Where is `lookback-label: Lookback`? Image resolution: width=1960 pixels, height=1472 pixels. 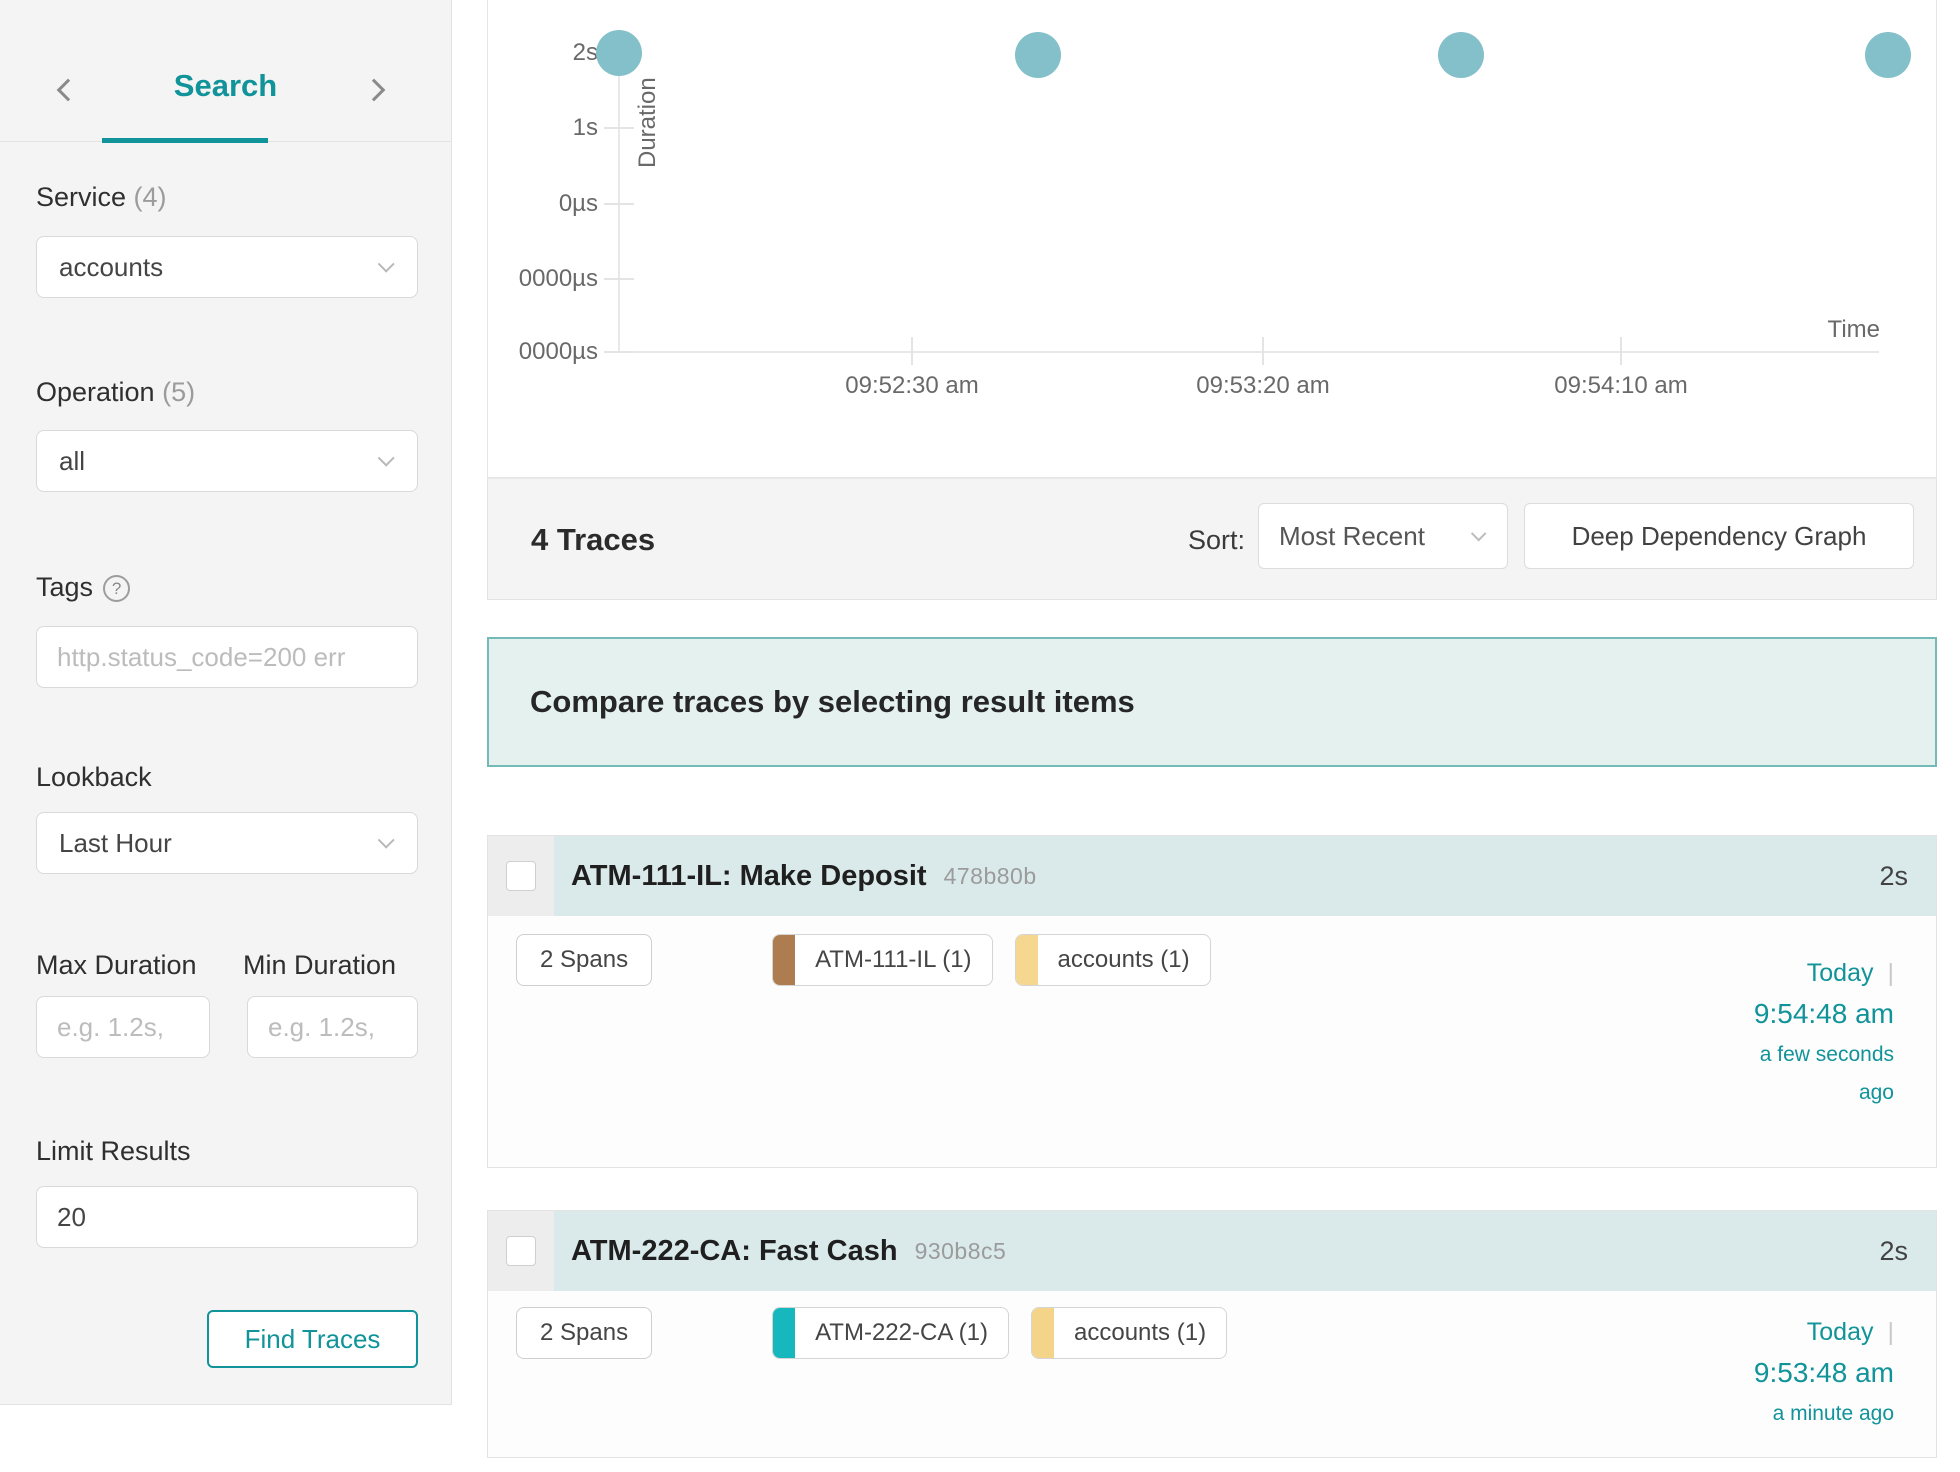 lookback-label: Lookback is located at coordinates (94, 777).